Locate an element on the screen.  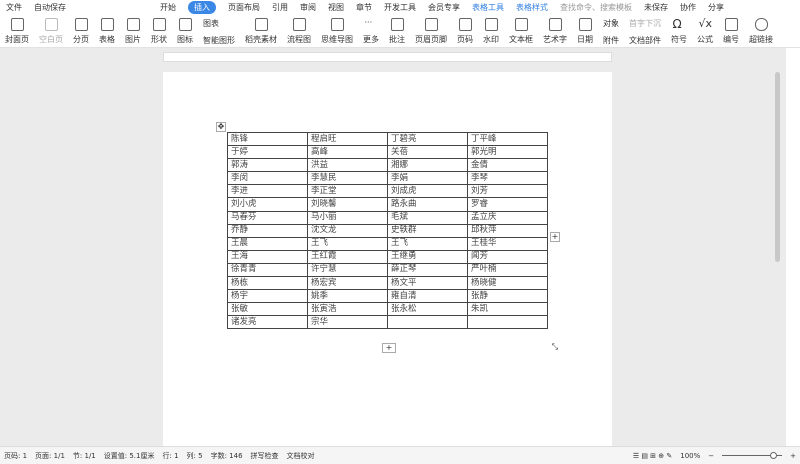
table-cell: 王晨 is located at coordinates (267, 243).